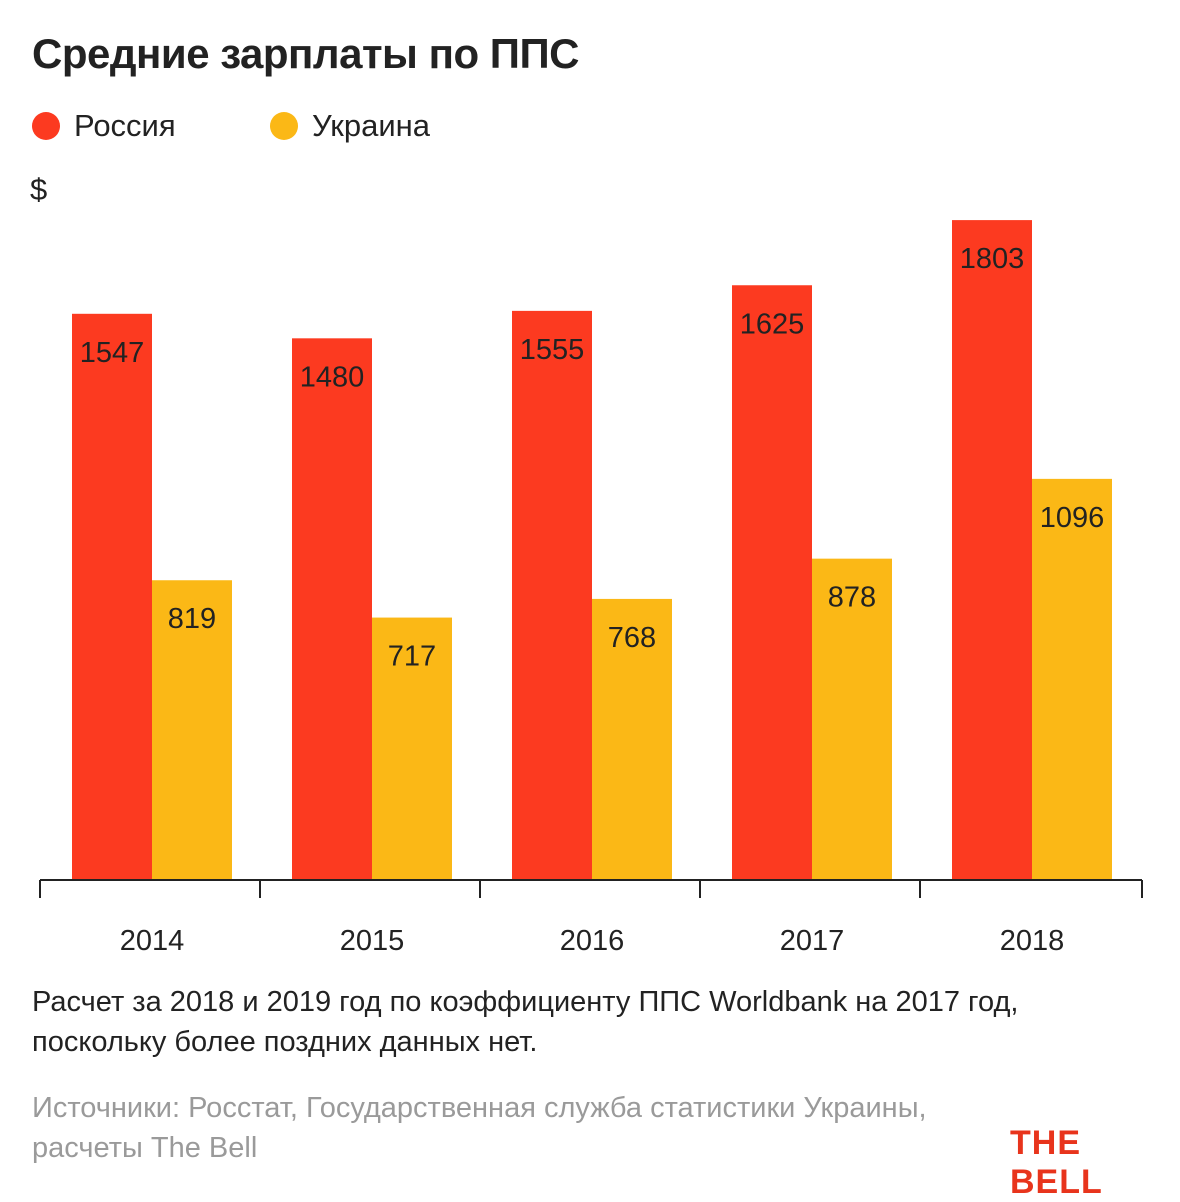 The width and height of the screenshot is (1180, 1202). Describe the element at coordinates (1056, 1162) in the screenshot. I see `the-bell-logo: THE BELL` at that location.